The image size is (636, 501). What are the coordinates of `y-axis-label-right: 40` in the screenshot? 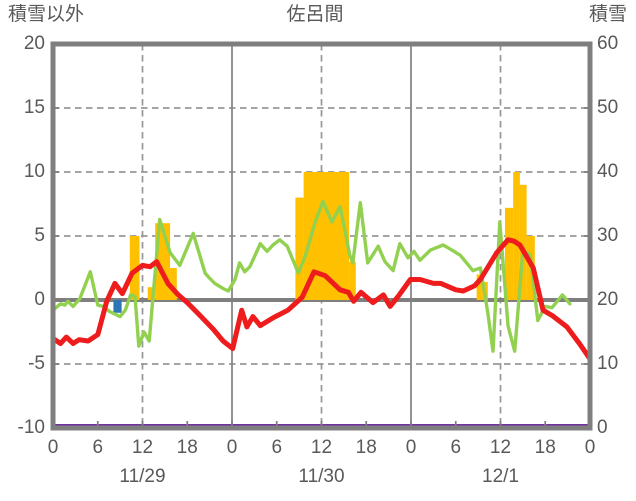 It's located at (608, 171).